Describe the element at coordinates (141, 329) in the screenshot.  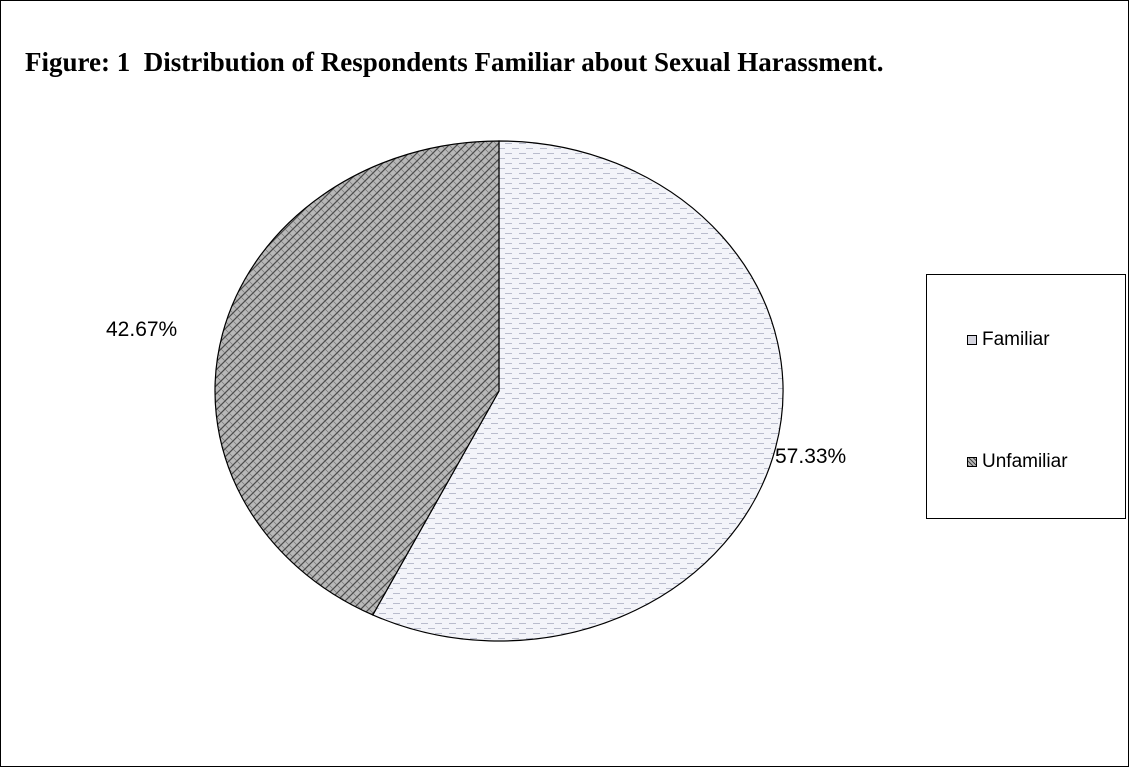
I see `data-label-unfamiliar: 42.67%` at that location.